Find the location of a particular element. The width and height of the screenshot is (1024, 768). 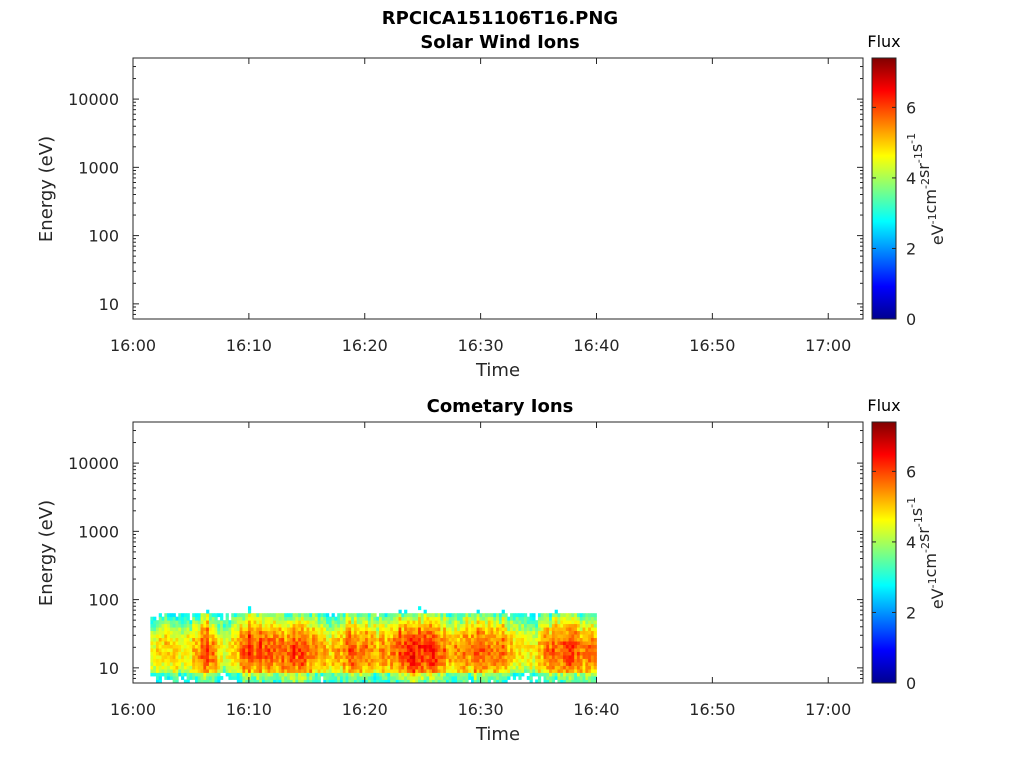

x-tick-labels: 16:00 16:10 16:20 16:30 16:40 16:50 17:00 is located at coordinates (480, 345).